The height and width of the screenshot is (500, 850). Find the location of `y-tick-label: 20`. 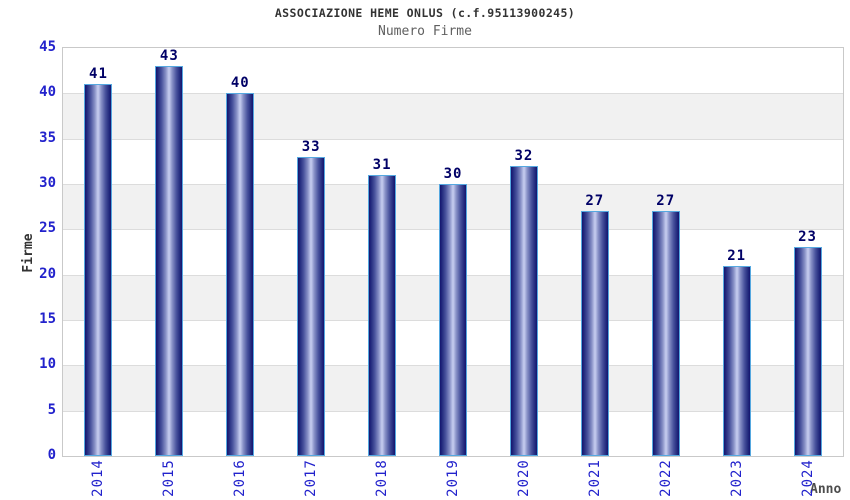

y-tick-label: 20 is located at coordinates (47, 273).